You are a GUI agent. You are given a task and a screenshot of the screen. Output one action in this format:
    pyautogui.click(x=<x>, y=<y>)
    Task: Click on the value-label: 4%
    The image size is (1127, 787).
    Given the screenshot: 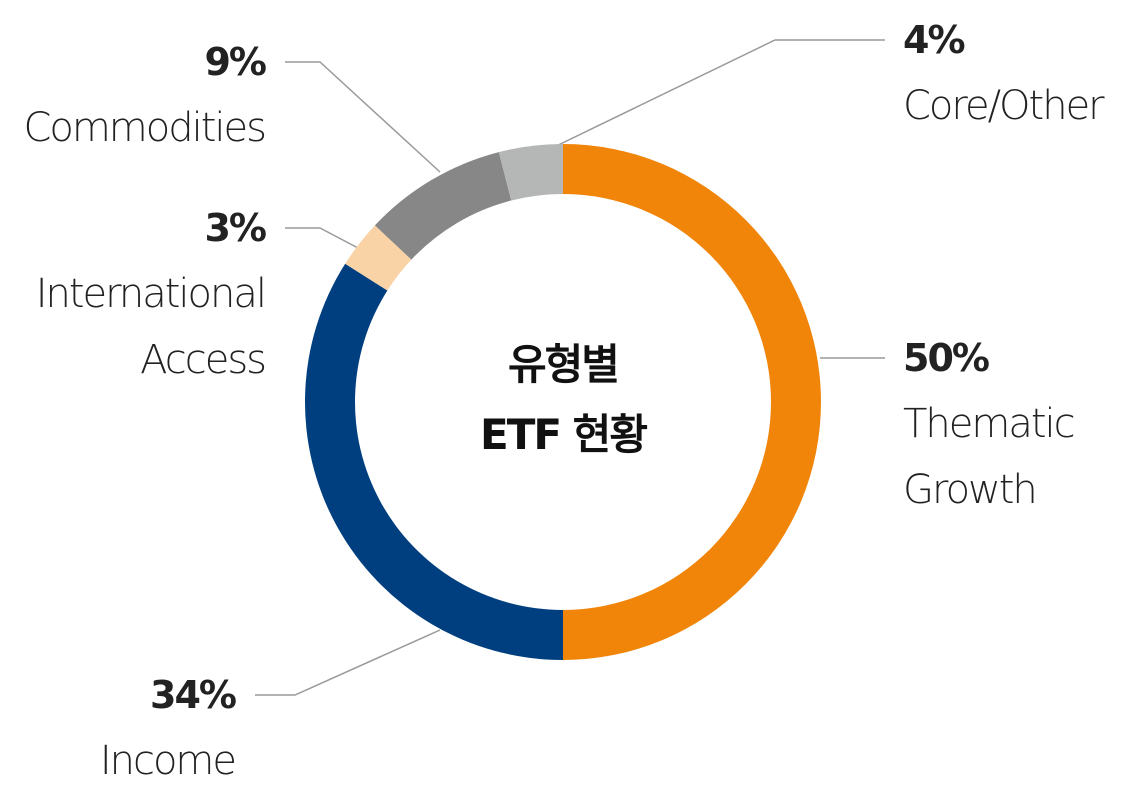 What is the action you would take?
    pyautogui.click(x=934, y=40)
    